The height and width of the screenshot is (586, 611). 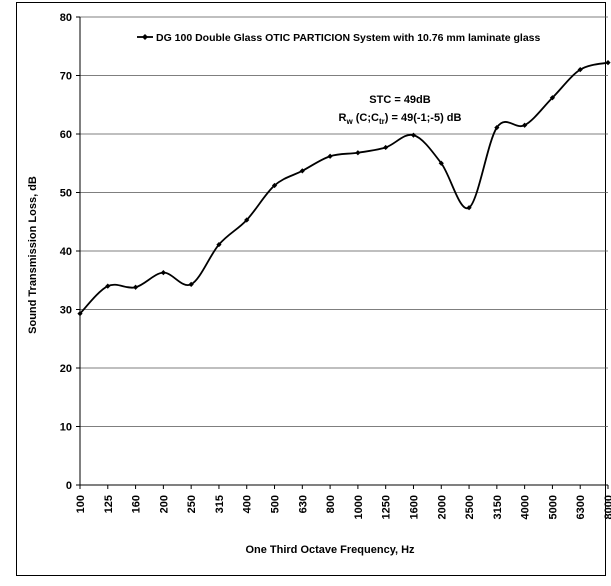 I want to click on data-point-2000, so click(x=441, y=163).